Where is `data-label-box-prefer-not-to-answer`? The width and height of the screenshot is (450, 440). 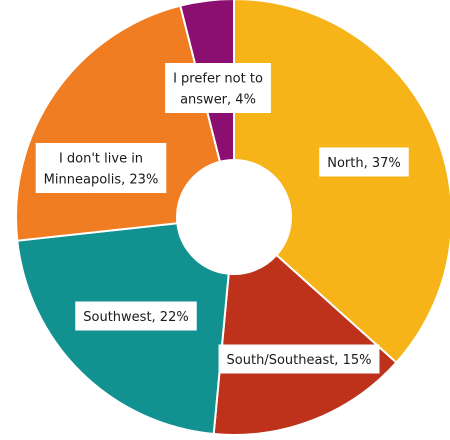
data-label-box-prefer-not-to-answer is located at coordinates (218, 88).